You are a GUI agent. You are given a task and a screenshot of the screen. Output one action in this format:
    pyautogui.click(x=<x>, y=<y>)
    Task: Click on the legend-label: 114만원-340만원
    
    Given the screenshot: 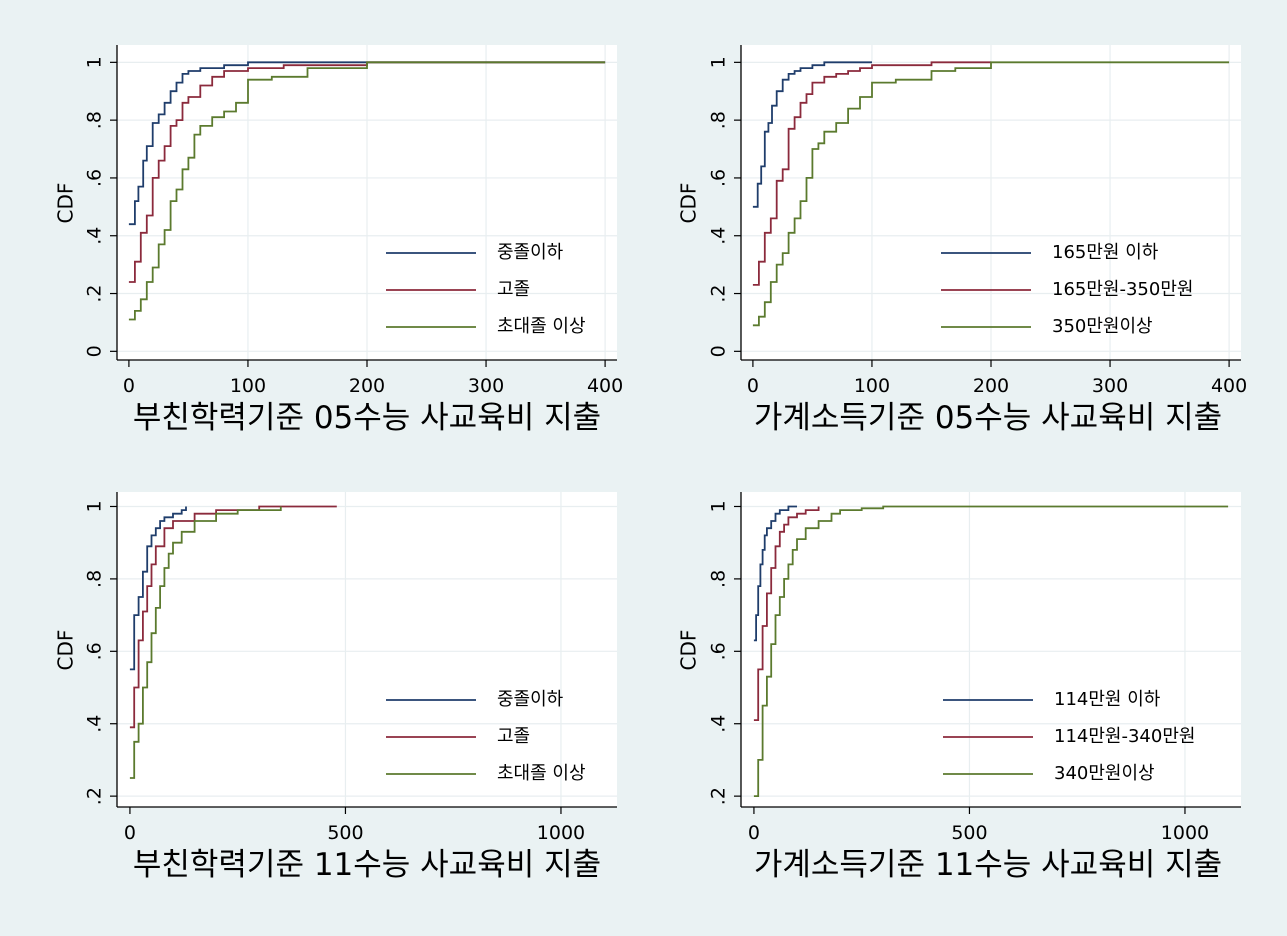 What is the action you would take?
    pyautogui.click(x=1124, y=736)
    